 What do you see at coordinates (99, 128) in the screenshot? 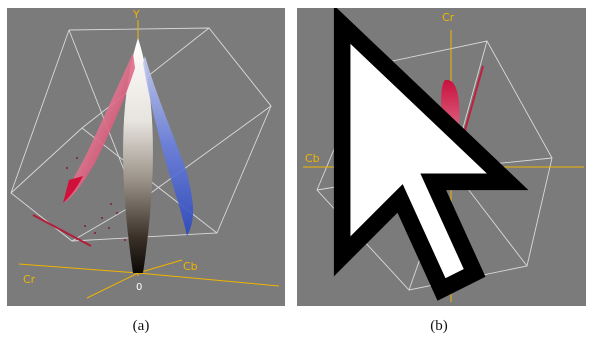
I see `red-cluster` at bounding box center [99, 128].